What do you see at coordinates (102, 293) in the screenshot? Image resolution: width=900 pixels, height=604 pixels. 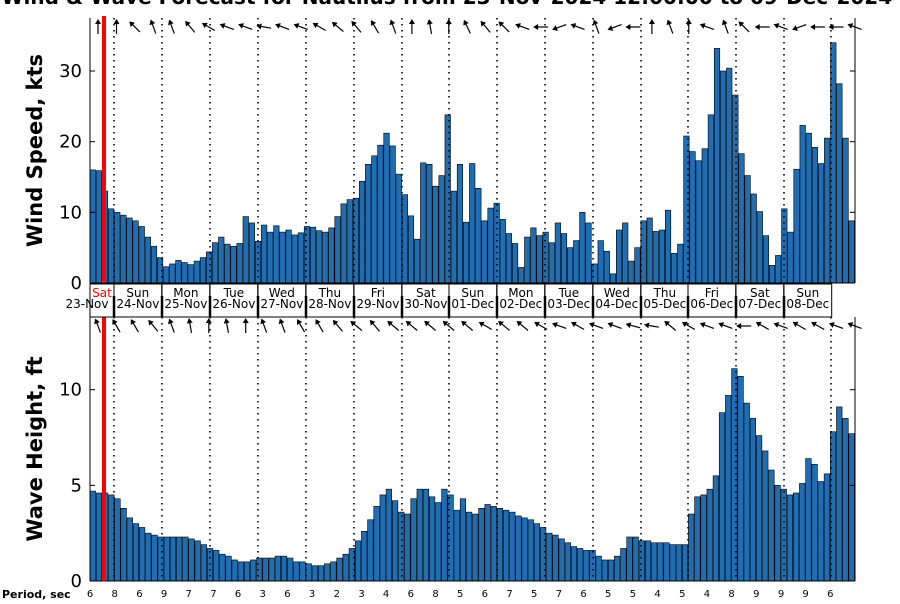 I see `day-name: Sat` at bounding box center [102, 293].